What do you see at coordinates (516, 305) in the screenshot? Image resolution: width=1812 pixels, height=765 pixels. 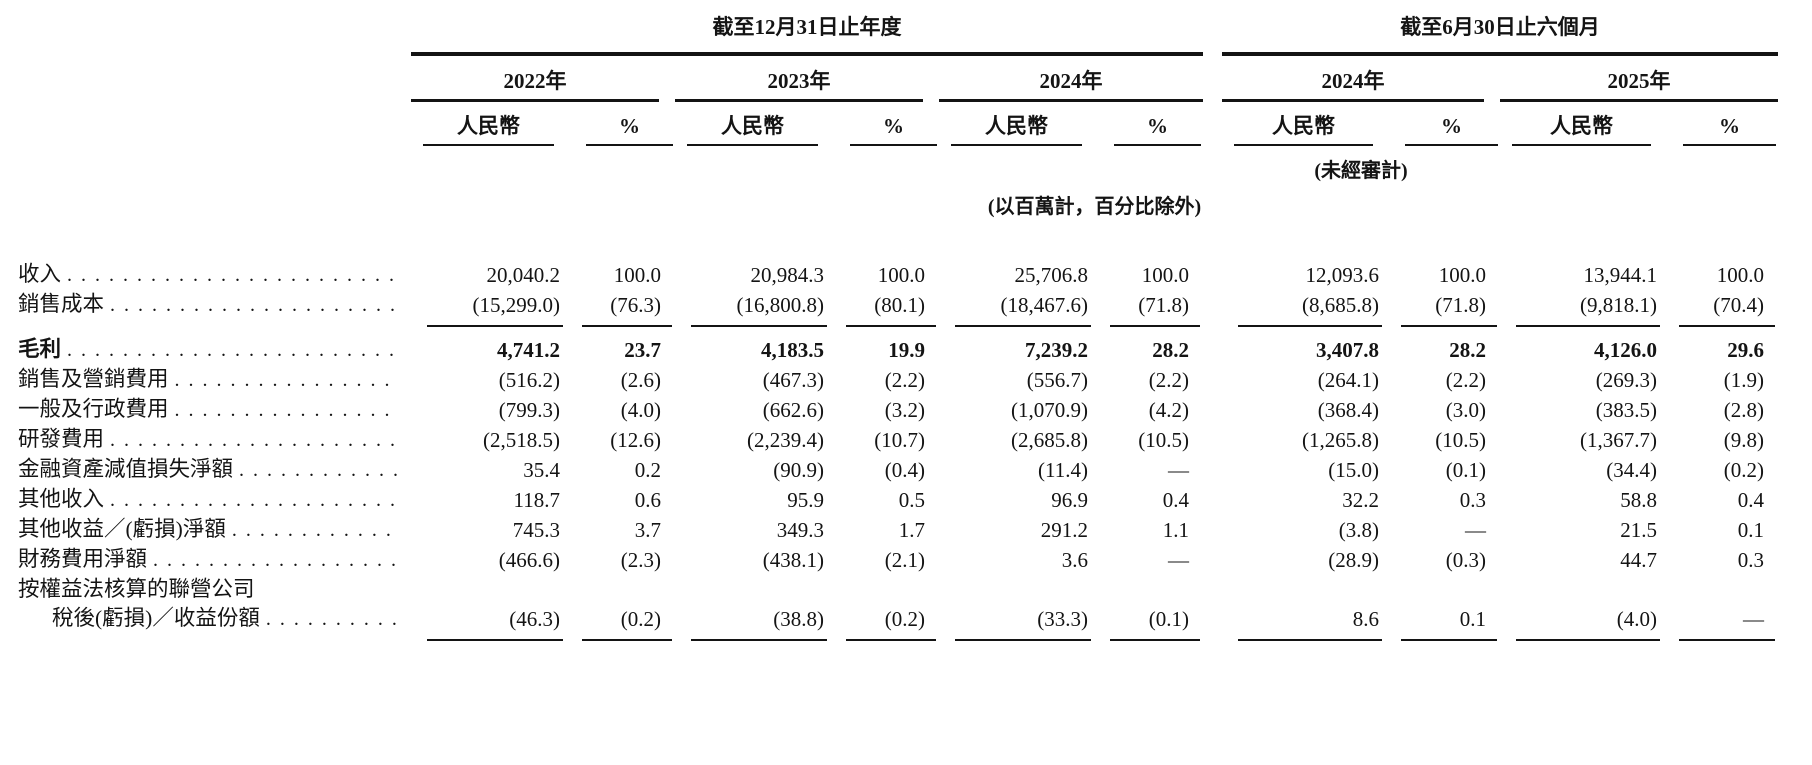 I see `value-cell: (15,299.0)` at bounding box center [516, 305].